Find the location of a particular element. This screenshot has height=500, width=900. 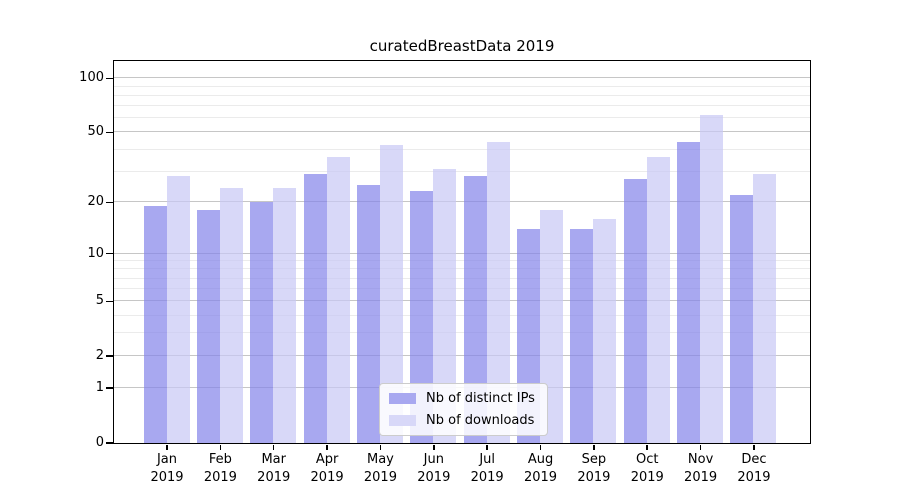

y-tick-label: 100 is located at coordinates (91, 78).